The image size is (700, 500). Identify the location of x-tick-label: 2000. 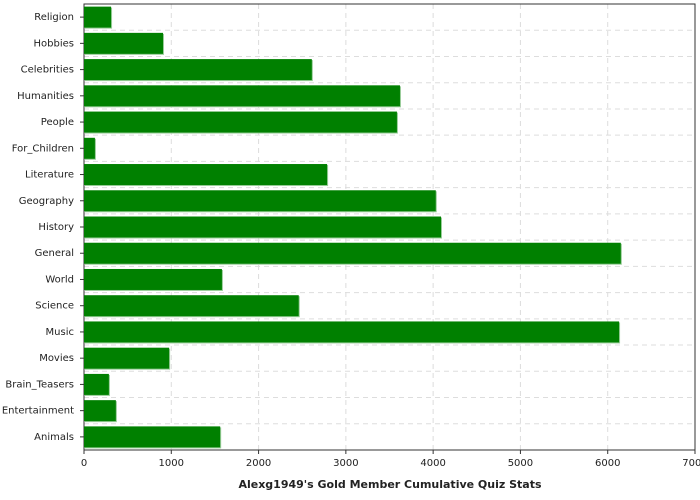
(258, 463).